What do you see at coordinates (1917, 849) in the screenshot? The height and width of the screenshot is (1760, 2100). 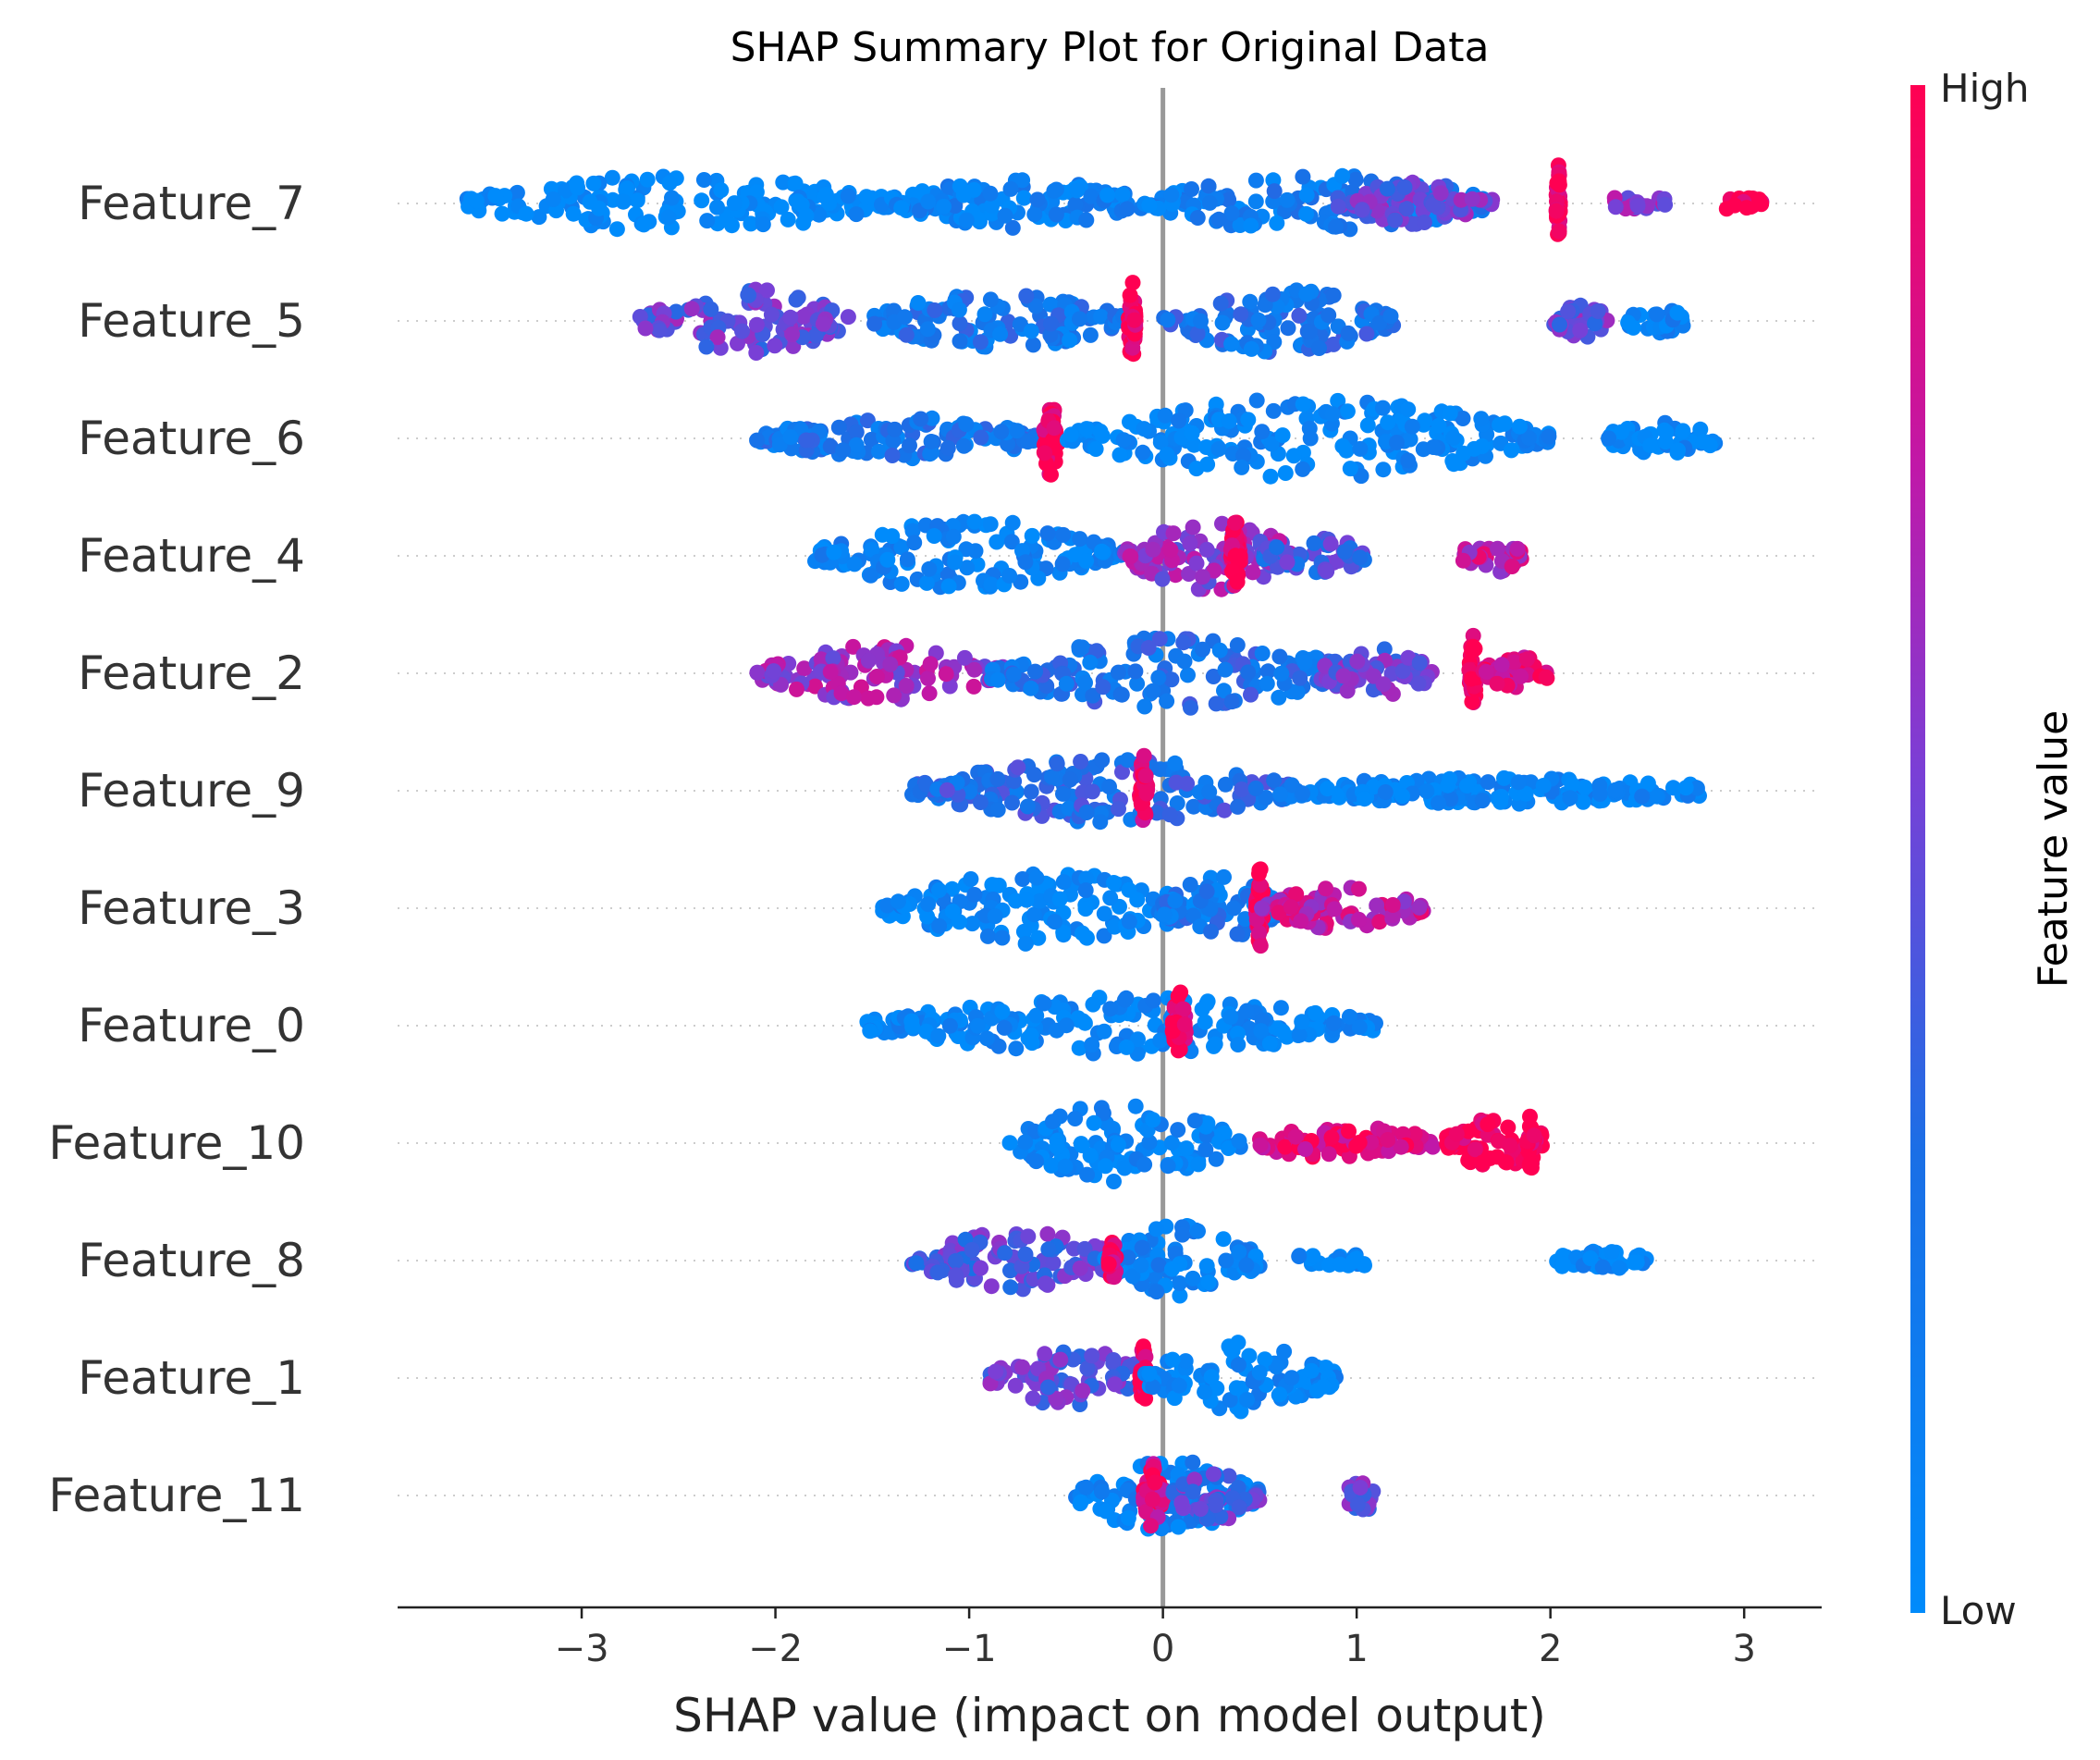 I see `colorbar` at bounding box center [1917, 849].